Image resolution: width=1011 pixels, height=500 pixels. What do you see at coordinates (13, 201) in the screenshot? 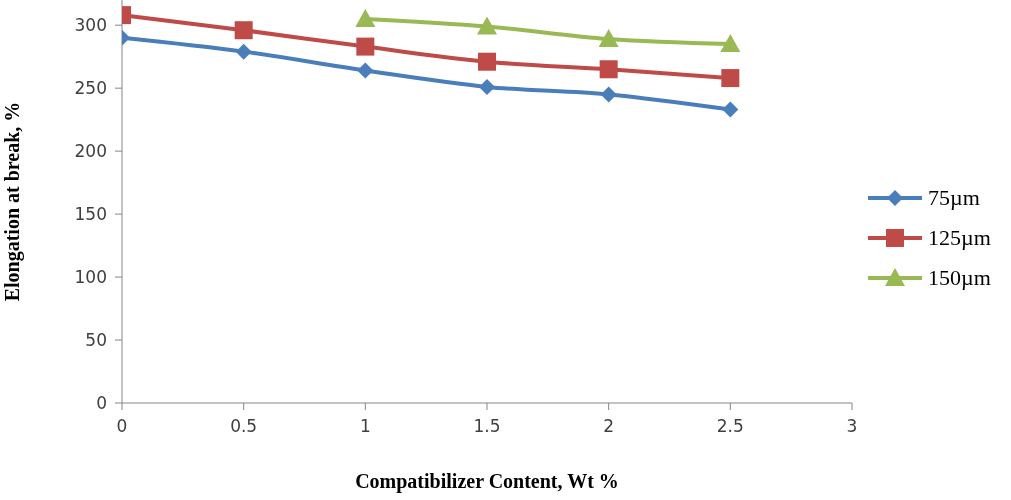
I see `y-axis-title: Elongation at break, %` at bounding box center [13, 201].